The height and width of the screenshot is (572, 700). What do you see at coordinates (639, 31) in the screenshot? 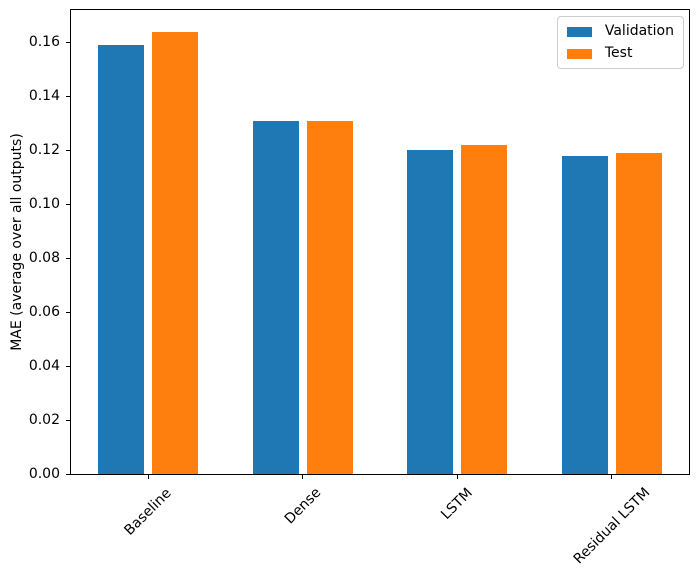
I see `legend-label-validation: Validation` at bounding box center [639, 31].